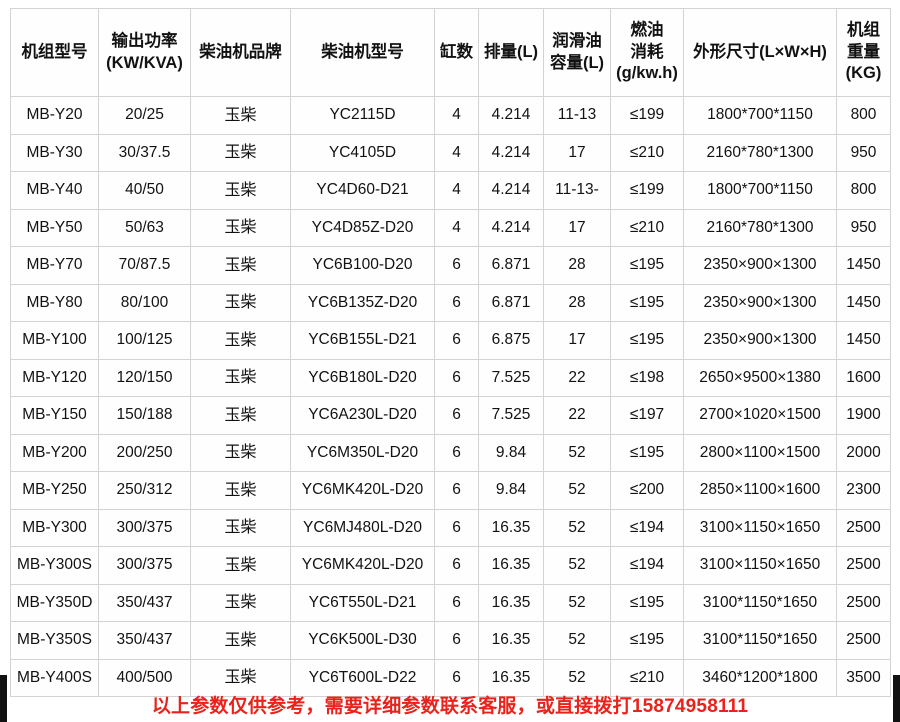 The width and height of the screenshot is (900, 722). I want to click on column-header-line: 重量, so click(863, 51).